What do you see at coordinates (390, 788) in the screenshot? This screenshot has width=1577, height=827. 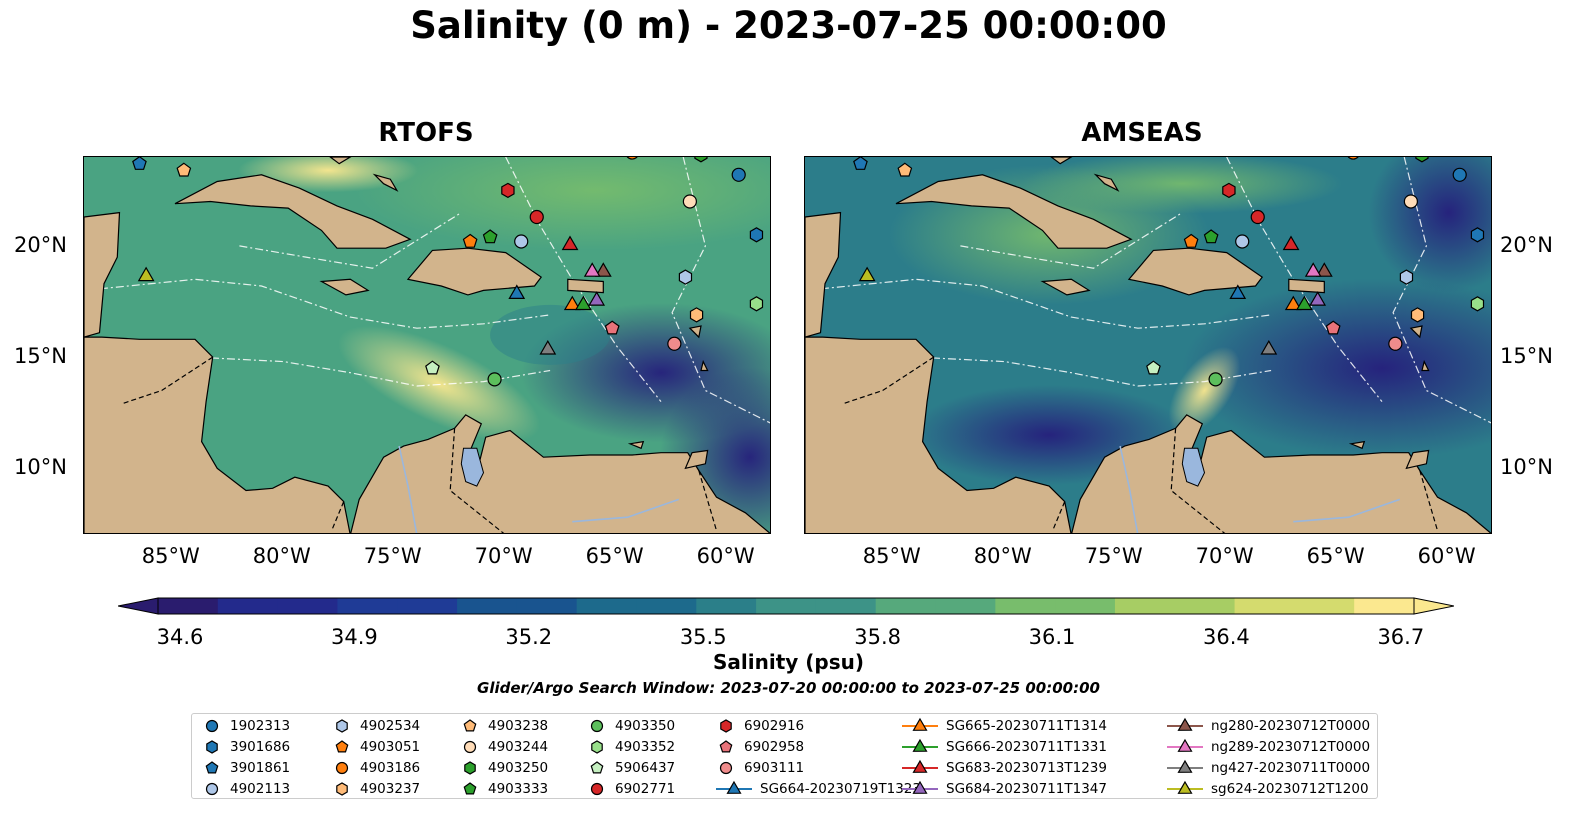 I see `legend-label: 4903237` at bounding box center [390, 788].